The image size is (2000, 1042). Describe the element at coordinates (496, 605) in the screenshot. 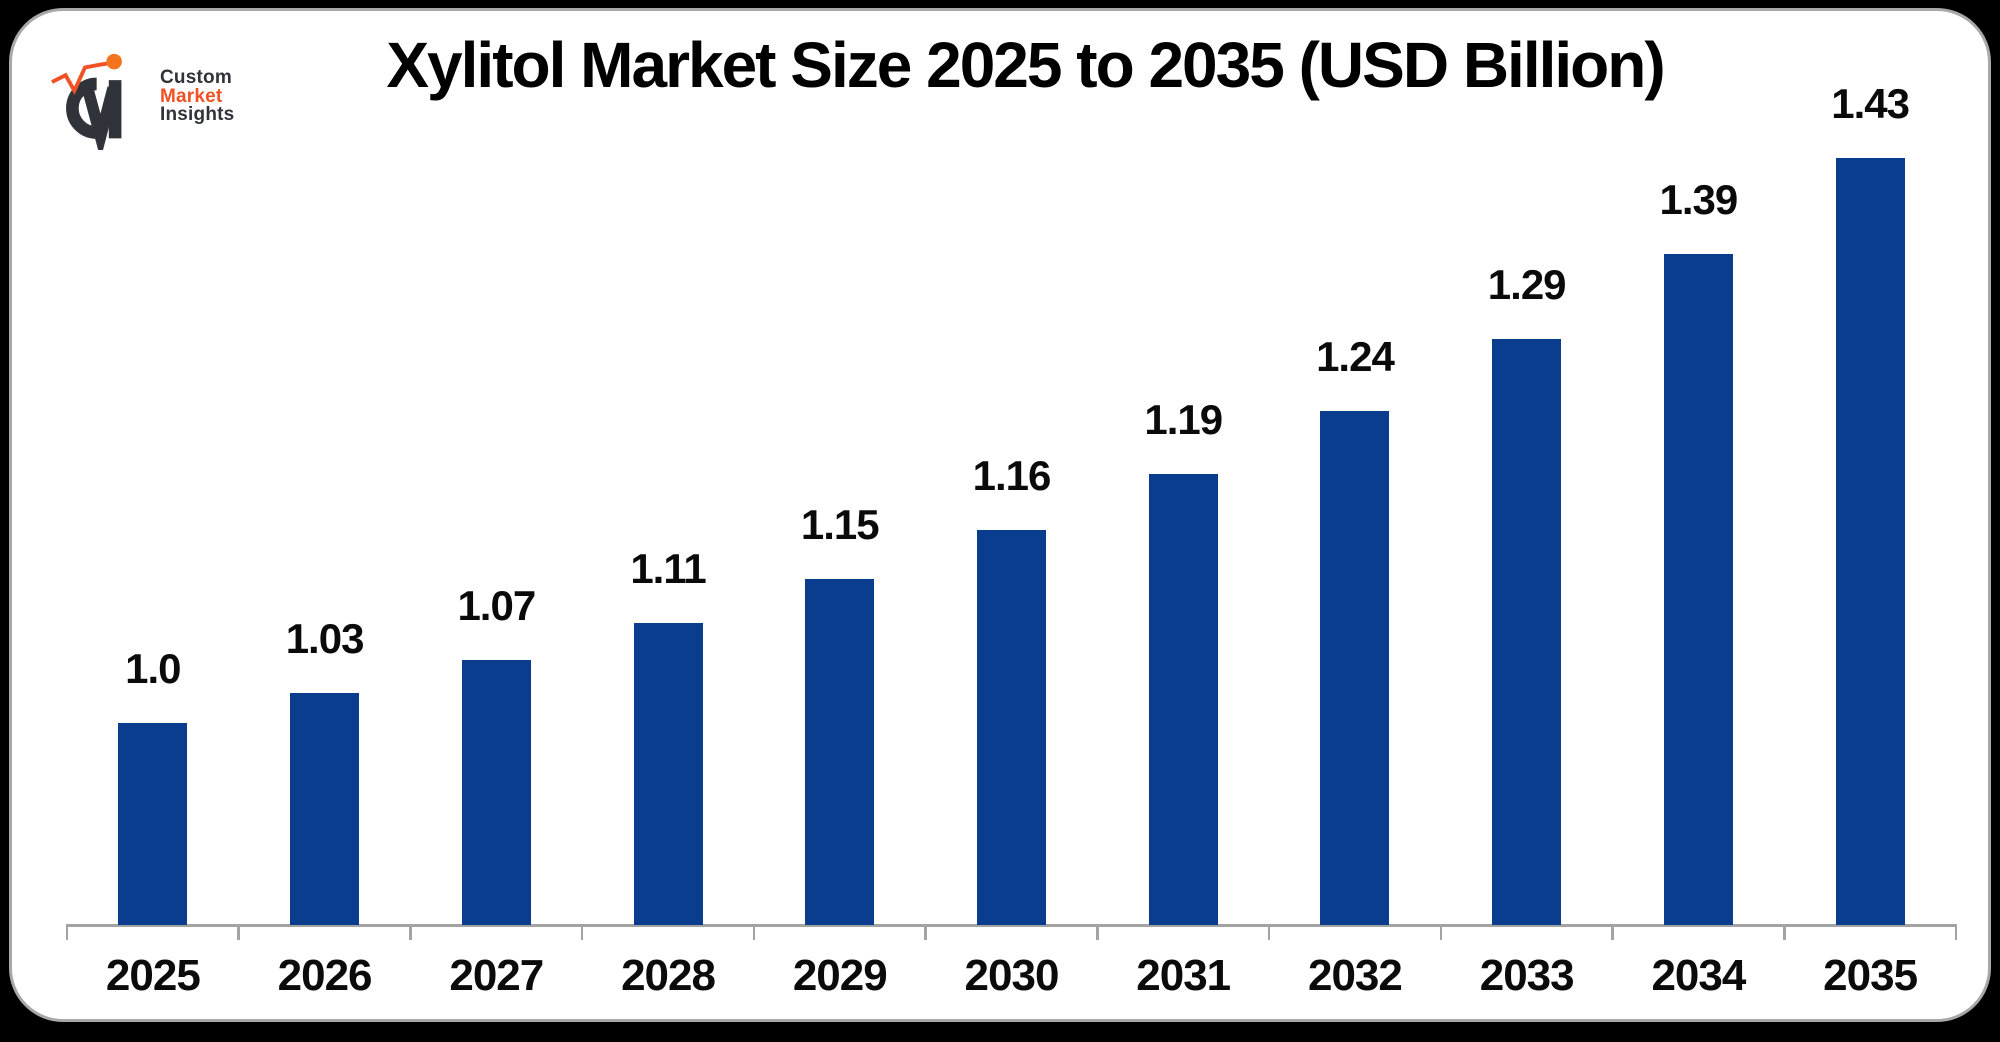

I see `bar-value-label-2027: 1.07` at that location.